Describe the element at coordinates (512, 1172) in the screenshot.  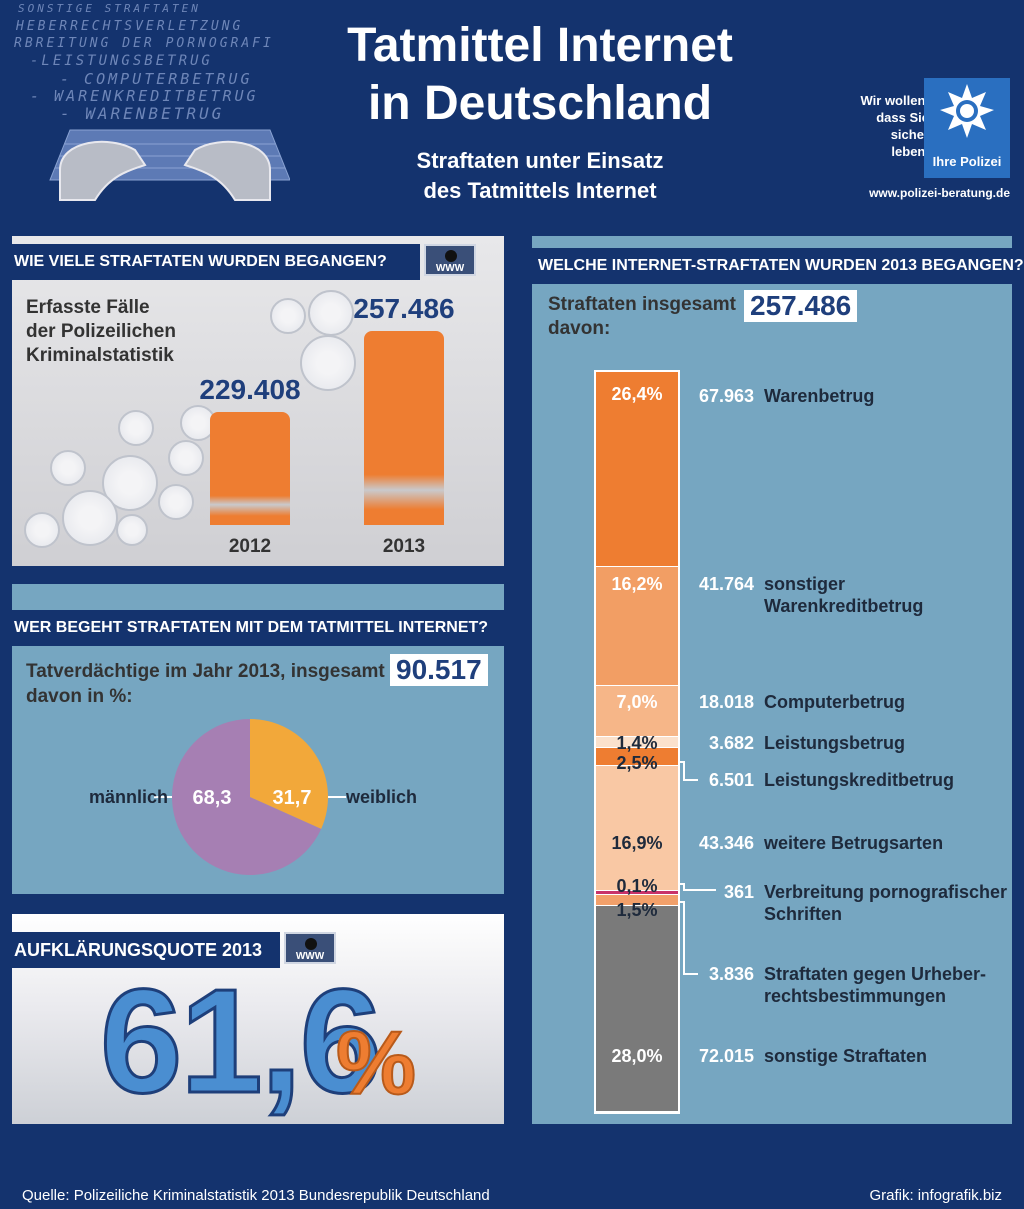
I see `footer` at that location.